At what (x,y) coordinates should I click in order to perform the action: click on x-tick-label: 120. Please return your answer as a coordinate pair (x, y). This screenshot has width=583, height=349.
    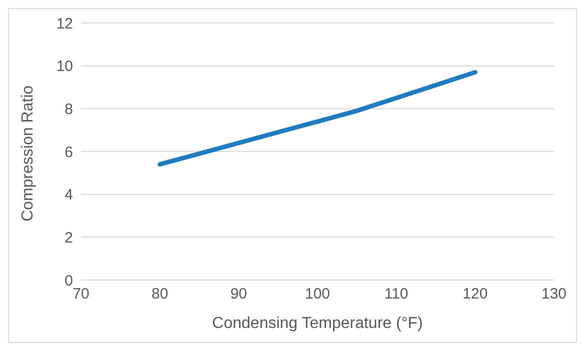
    Looking at the image, I should click on (475, 294).